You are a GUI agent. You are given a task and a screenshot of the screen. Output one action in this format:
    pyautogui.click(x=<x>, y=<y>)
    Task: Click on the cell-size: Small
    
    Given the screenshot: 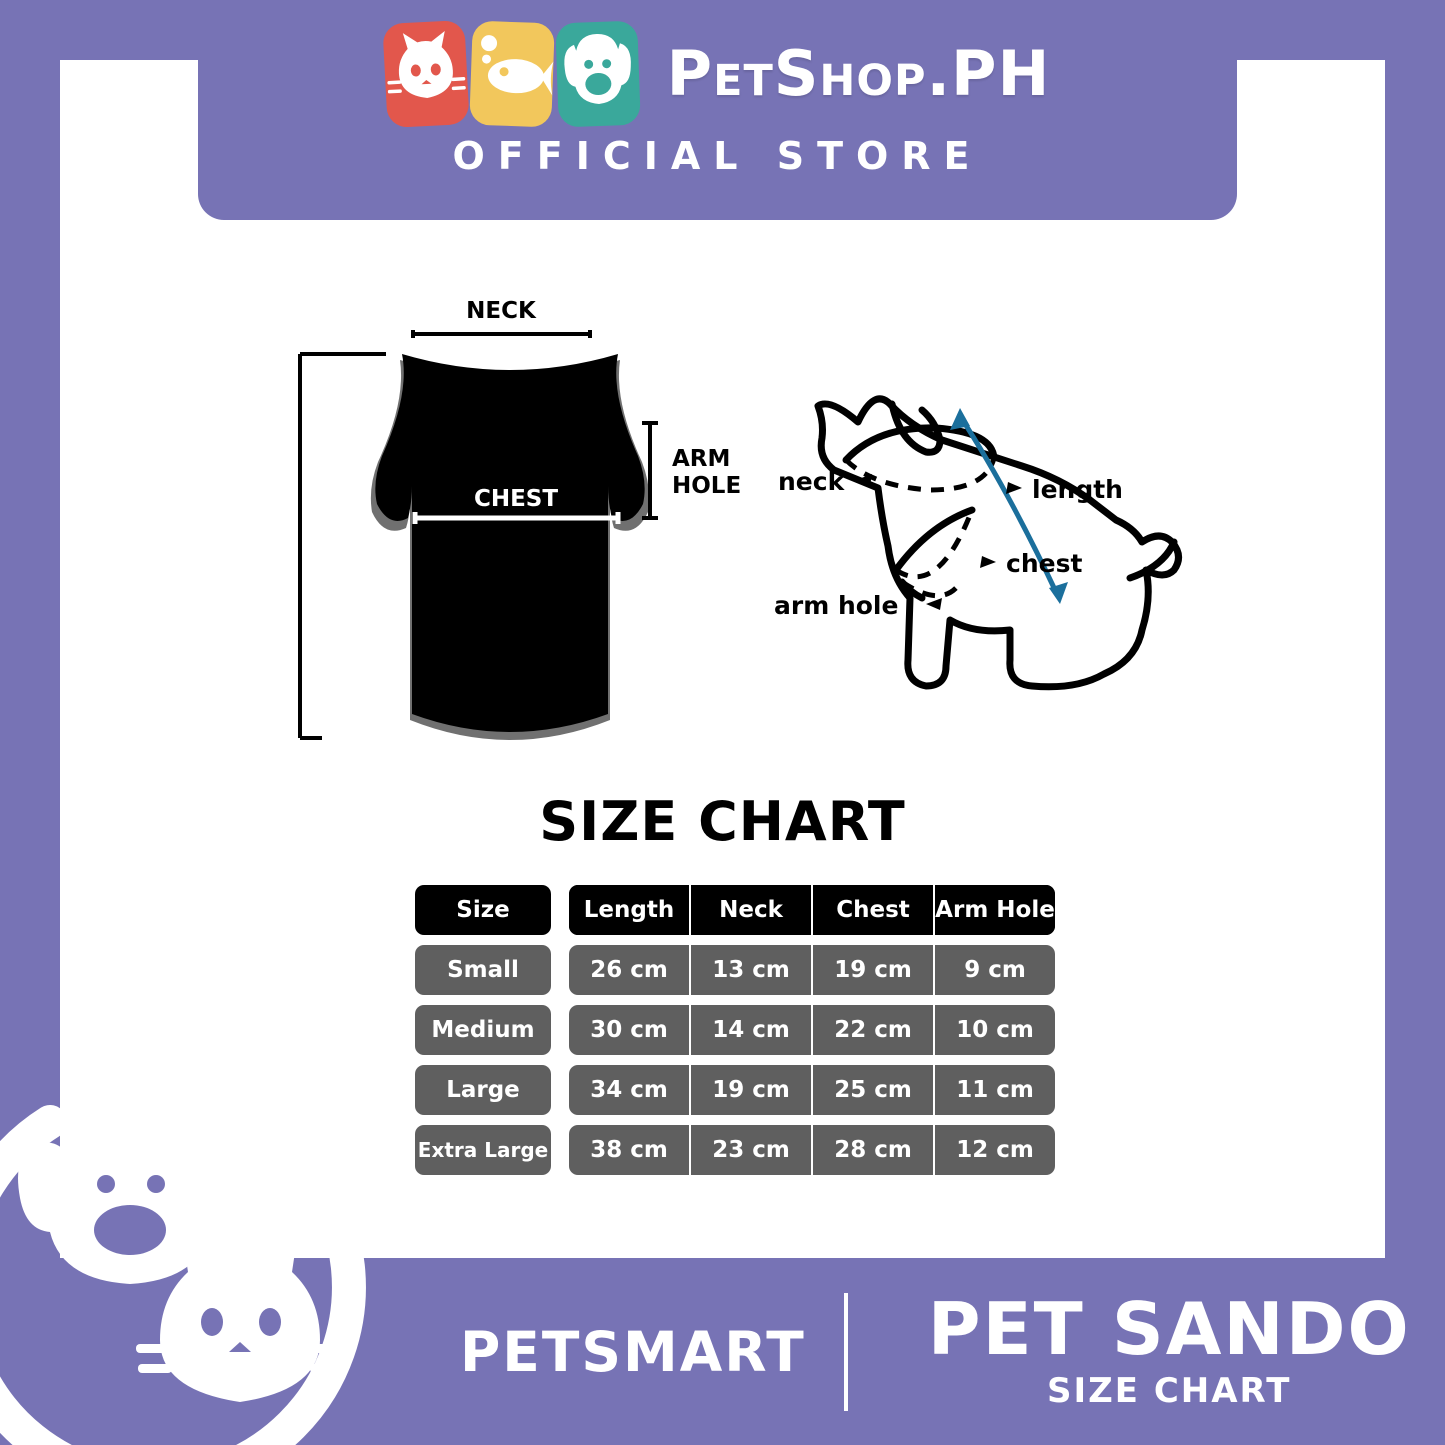 What is the action you would take?
    pyautogui.click(x=483, y=970)
    